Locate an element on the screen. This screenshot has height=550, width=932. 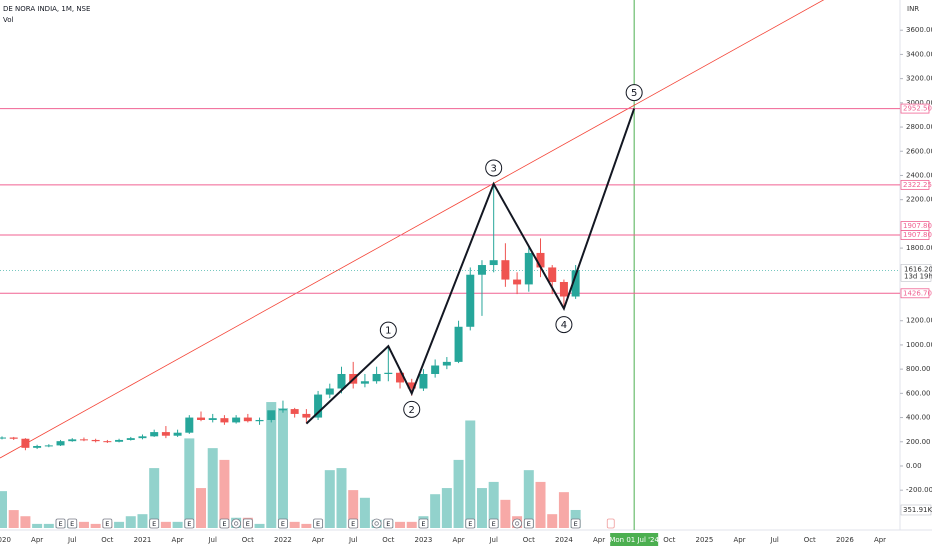
wave-label: 2 is located at coordinates (412, 410).